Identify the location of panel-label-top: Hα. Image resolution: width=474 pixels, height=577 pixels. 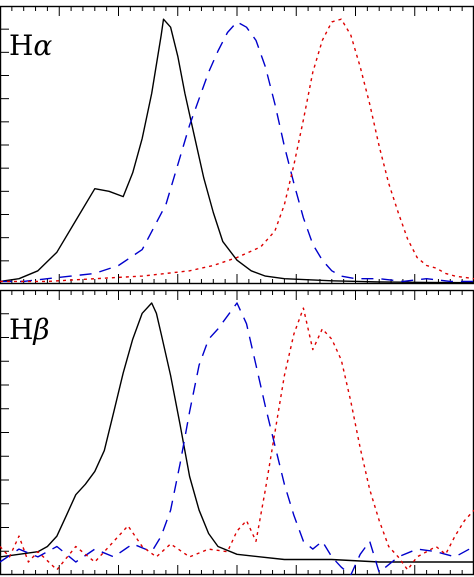
(30, 45).